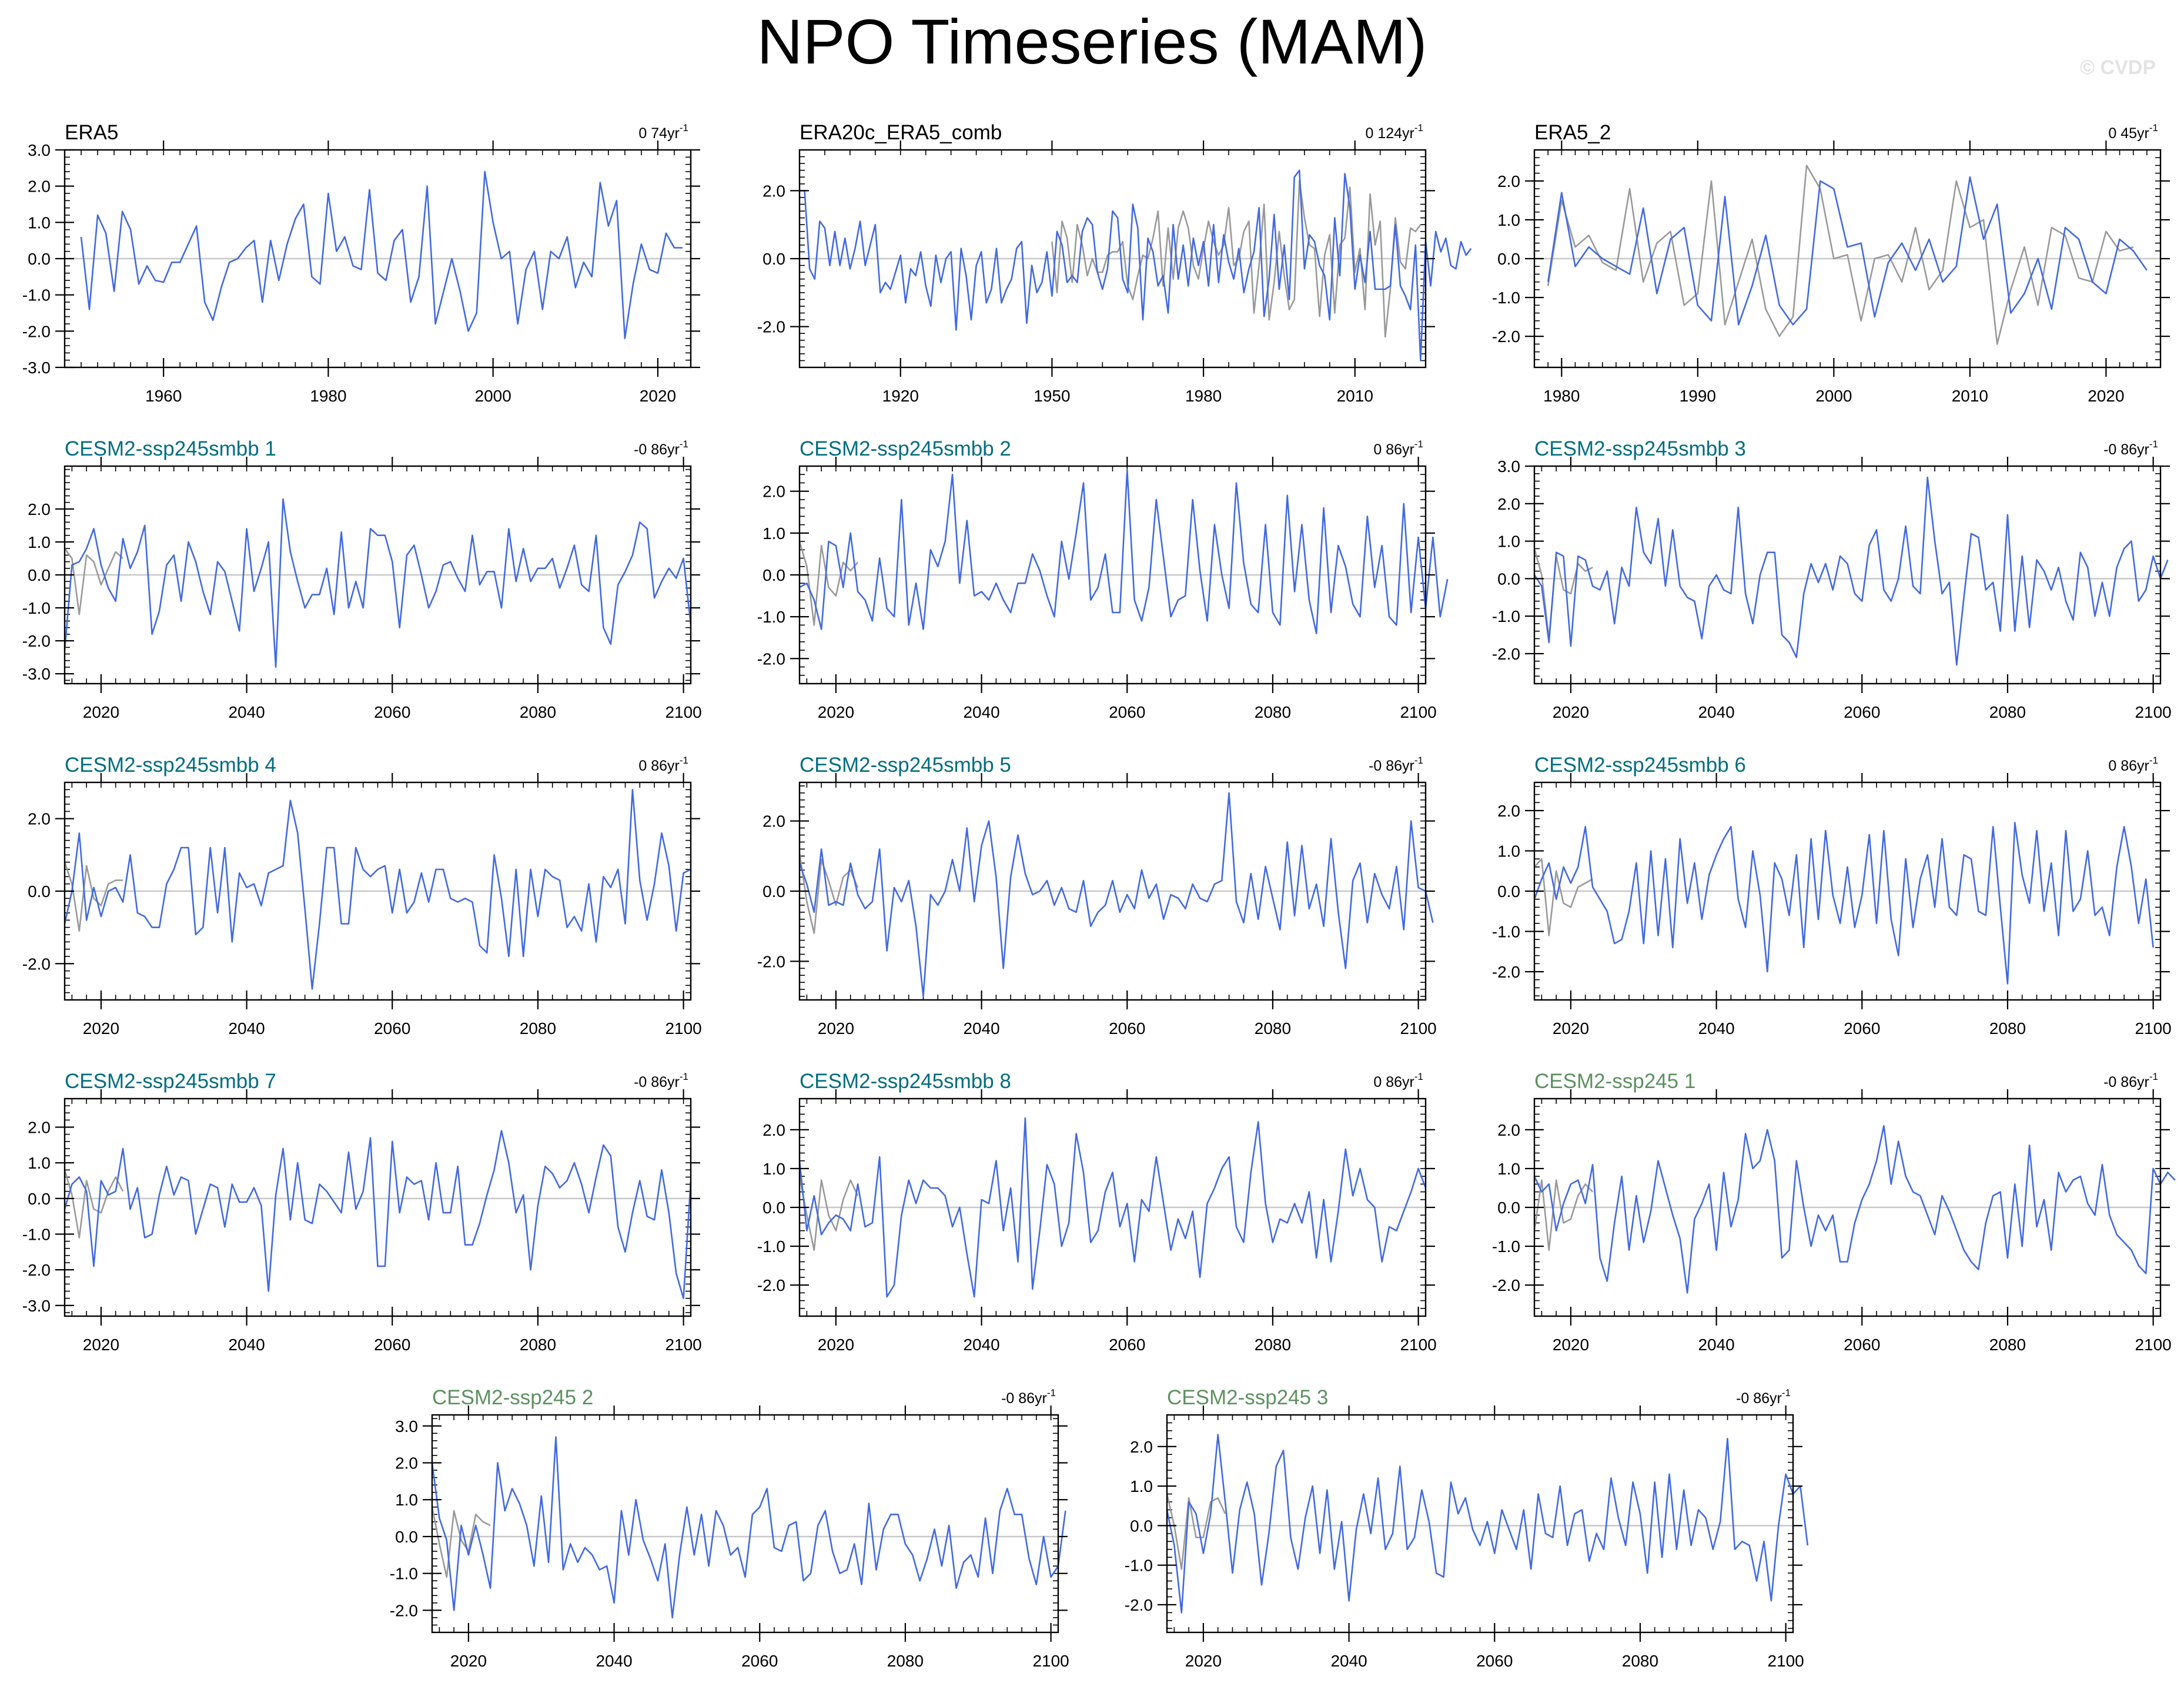 The width and height of the screenshot is (2184, 1700). I want to click on trend-value: 0 86yr, so click(658, 766).